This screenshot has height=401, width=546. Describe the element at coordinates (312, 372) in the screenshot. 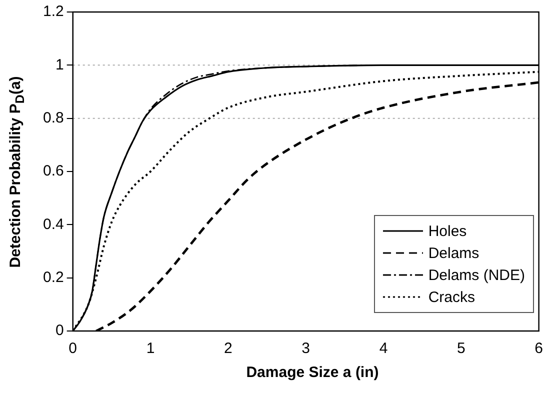

I see `x-axis-title: Damage Size a (in)` at that location.